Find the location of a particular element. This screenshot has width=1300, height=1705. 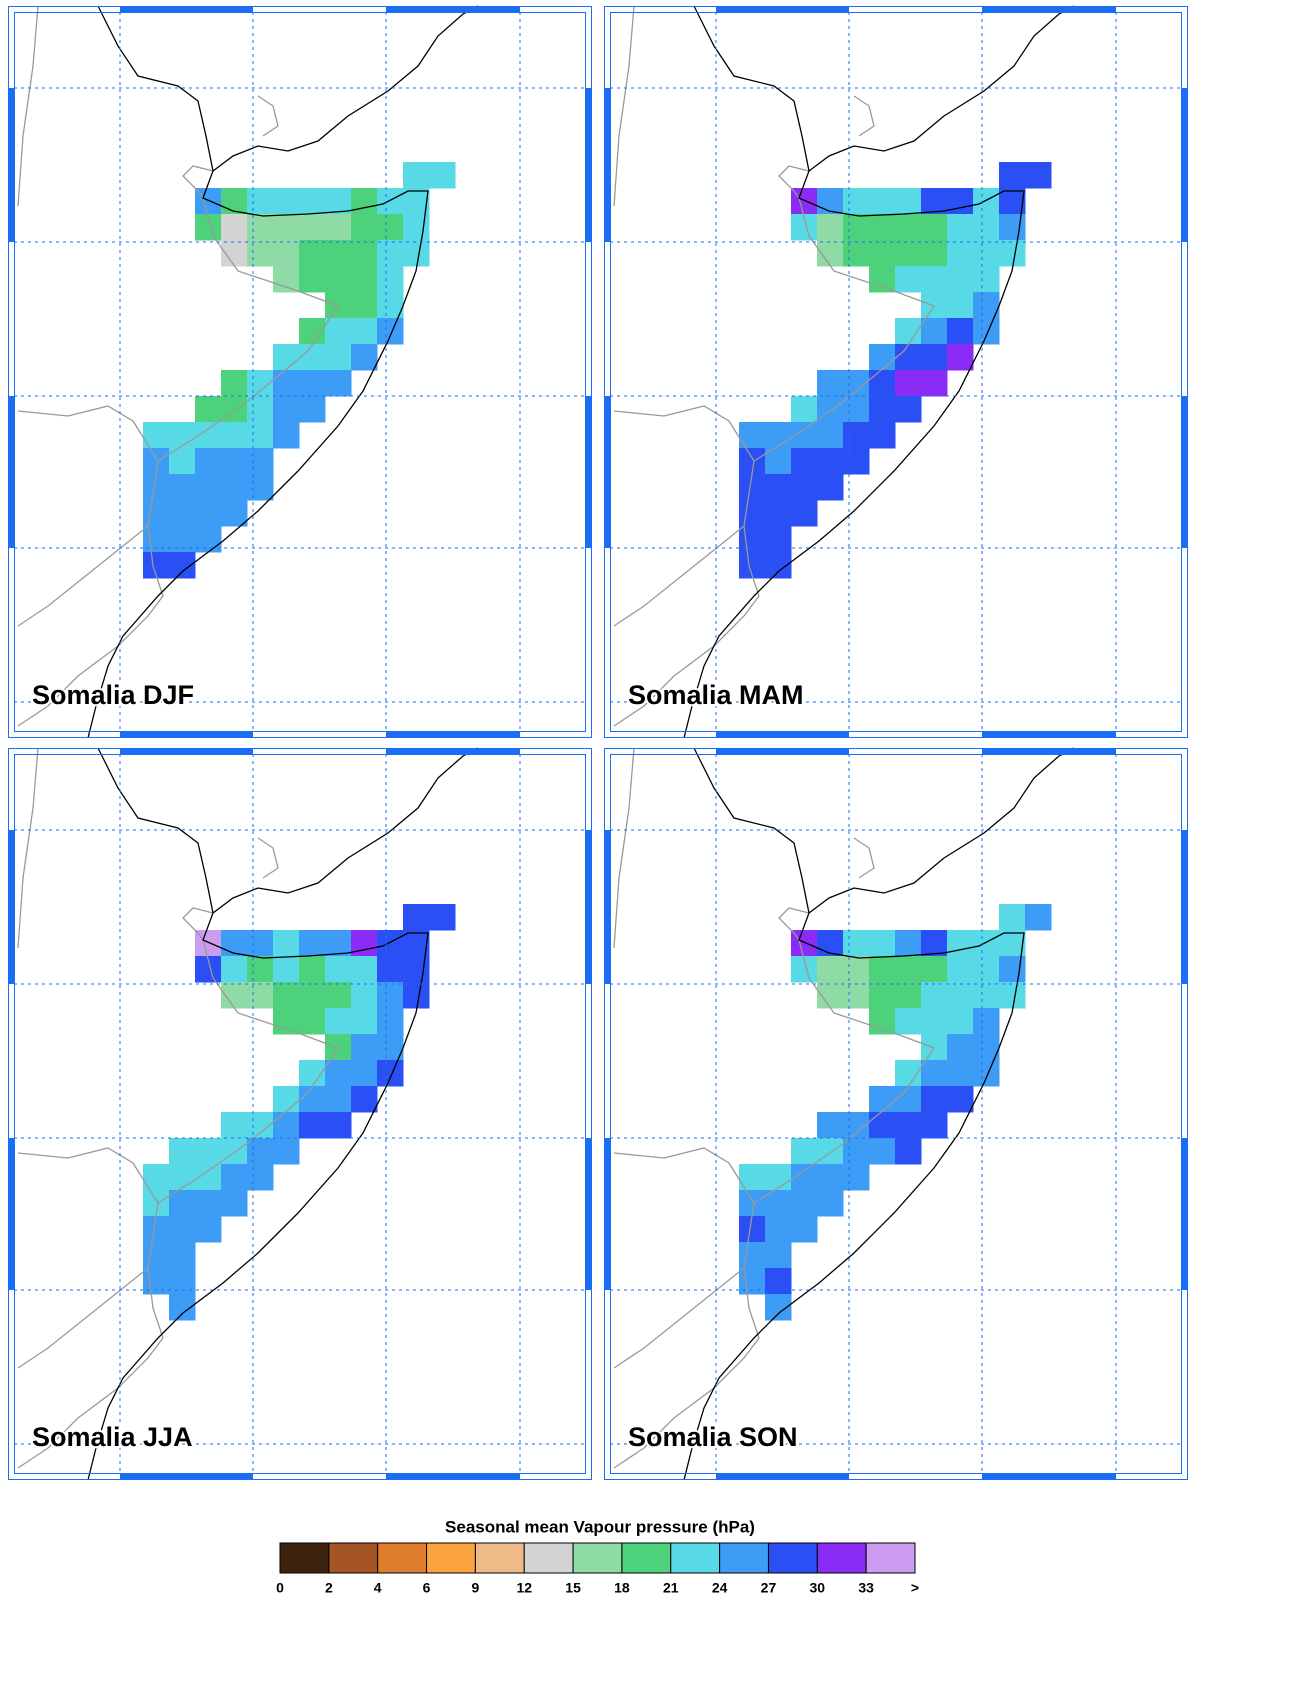

colorbar-label: 9 is located at coordinates (475, 1588).